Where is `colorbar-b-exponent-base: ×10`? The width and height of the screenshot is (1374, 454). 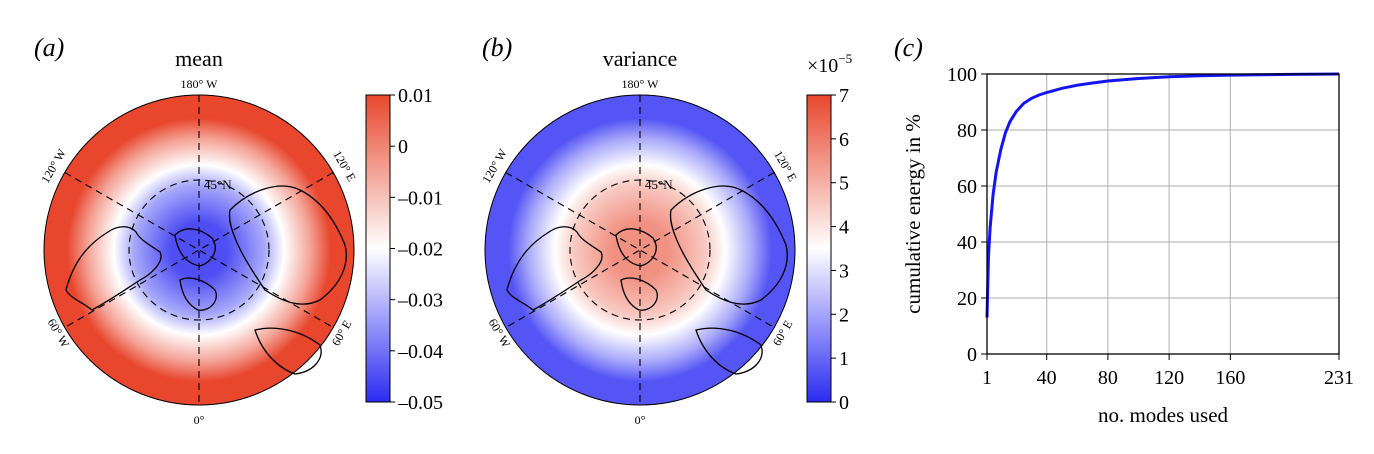 colorbar-b-exponent-base: ×10 is located at coordinates (822, 66).